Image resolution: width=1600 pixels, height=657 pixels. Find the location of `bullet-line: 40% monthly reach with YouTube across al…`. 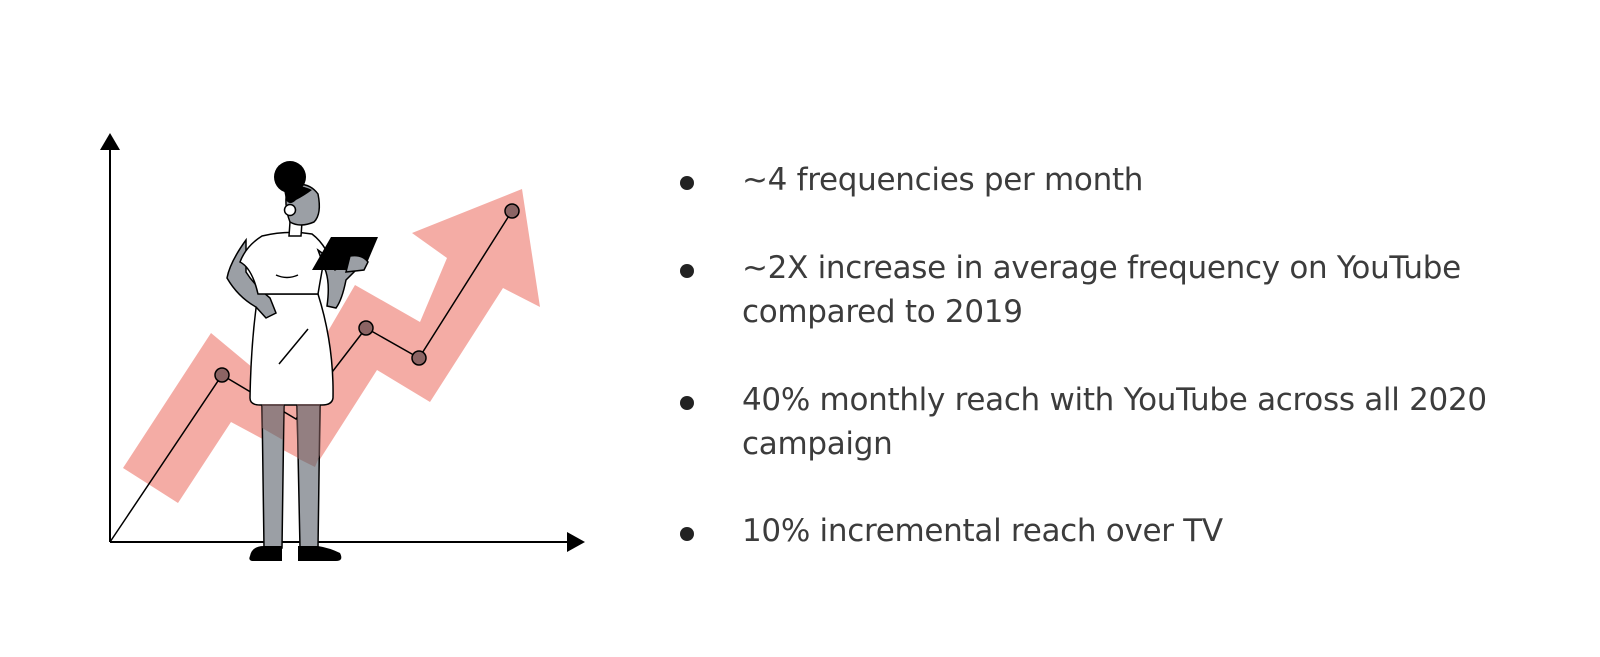

bullet-line: 40% monthly reach with YouTube across al… is located at coordinates (1114, 400).